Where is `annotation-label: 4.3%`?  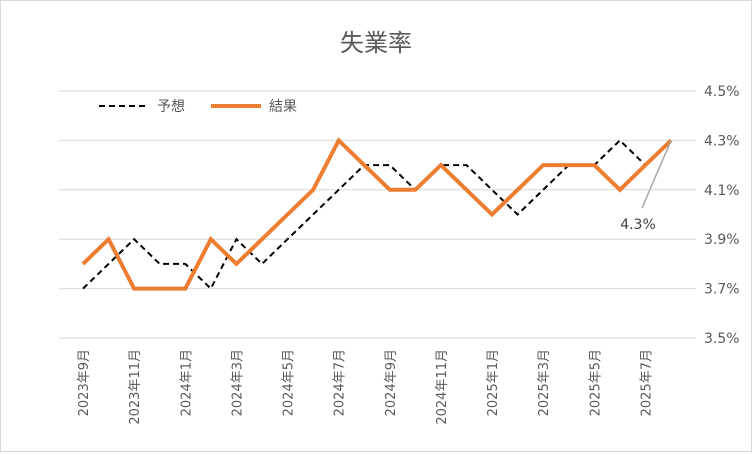 annotation-label: 4.3% is located at coordinates (638, 225).